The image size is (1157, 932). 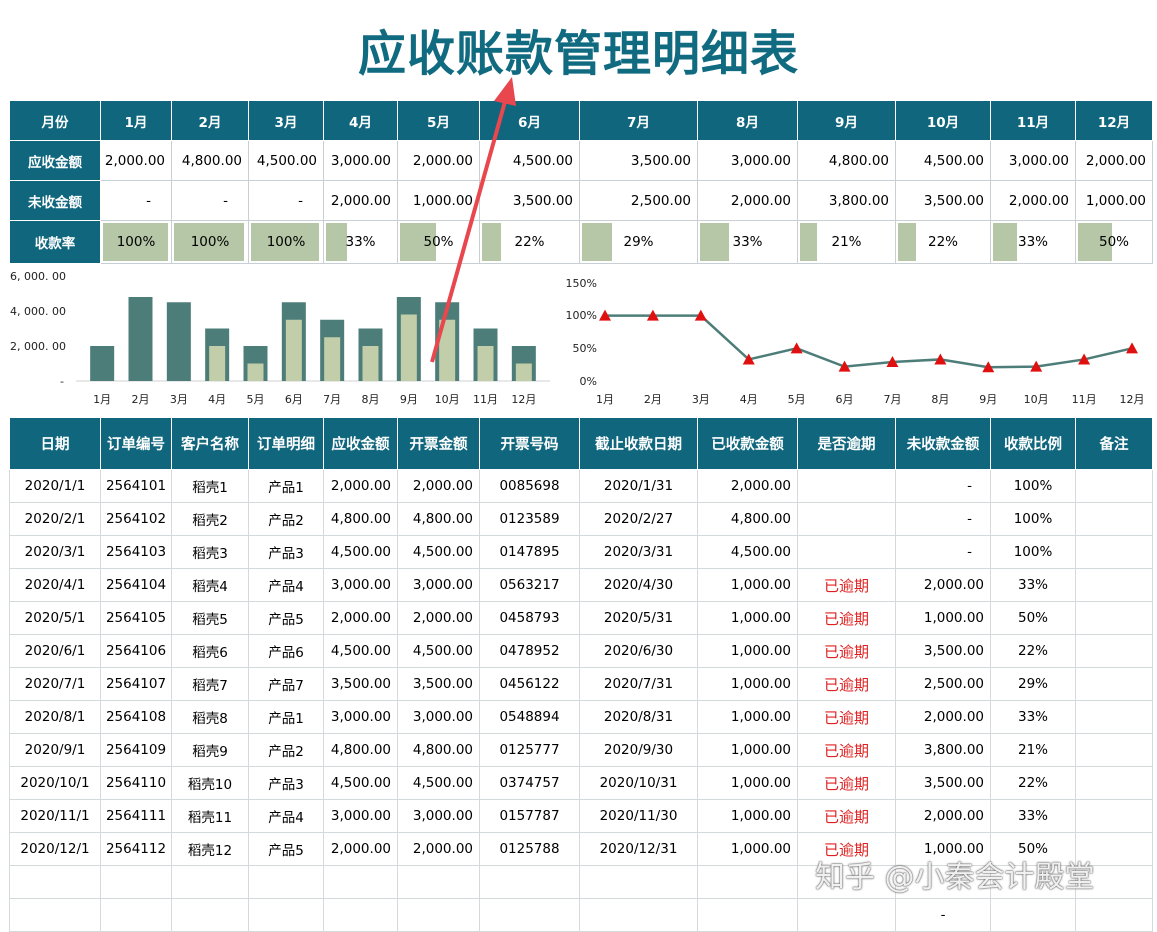 What do you see at coordinates (529, 717) in the screenshot?
I see `detail-cell: 0548894` at bounding box center [529, 717].